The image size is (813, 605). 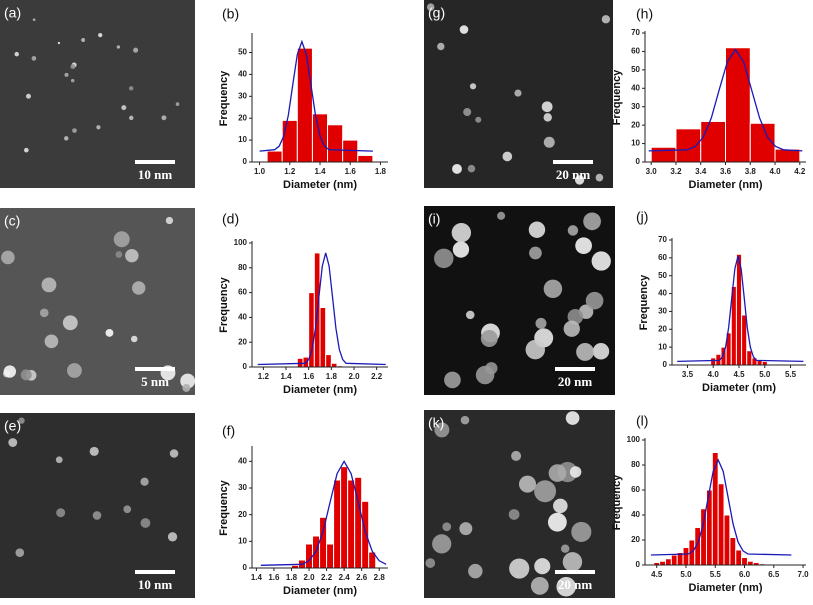 I want to click on x-tick-label: 4.2, so click(x=800, y=171).